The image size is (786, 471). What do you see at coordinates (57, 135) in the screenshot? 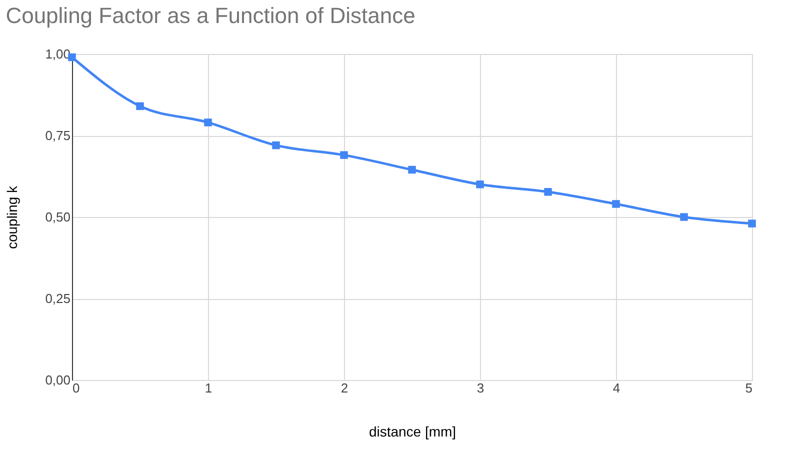
I see `y-tick-label: 0,75` at bounding box center [57, 135].